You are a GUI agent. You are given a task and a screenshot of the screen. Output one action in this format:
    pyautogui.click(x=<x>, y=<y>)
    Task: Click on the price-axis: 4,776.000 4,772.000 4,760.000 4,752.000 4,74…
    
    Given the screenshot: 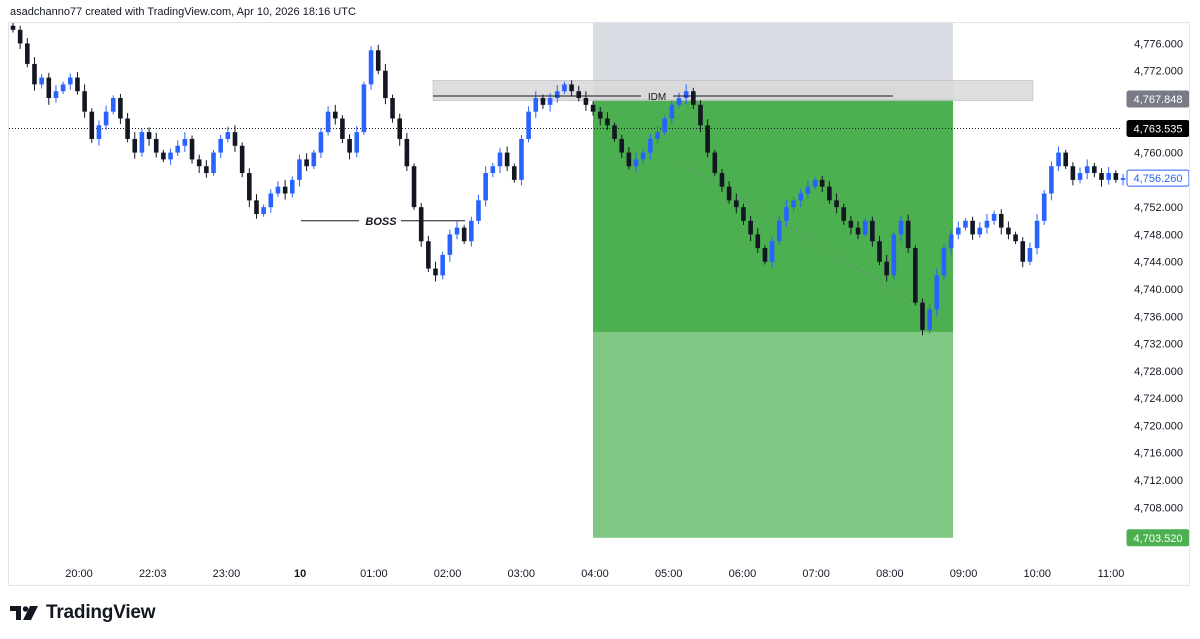 What is the action you would take?
    pyautogui.click(x=1158, y=291)
    